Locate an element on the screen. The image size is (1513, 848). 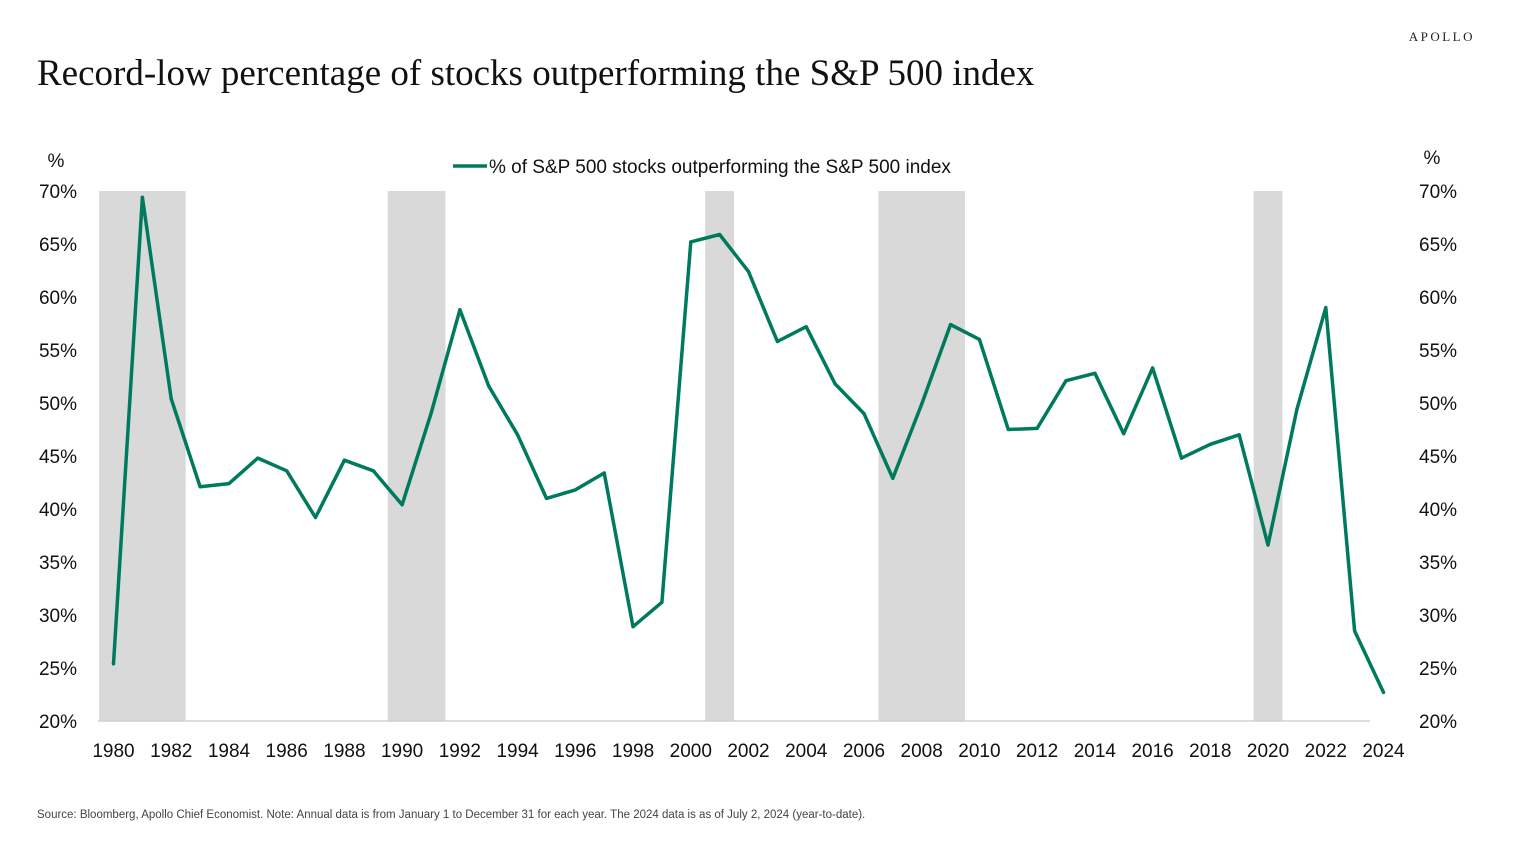
data-point-1999 is located at coordinates (662, 602).